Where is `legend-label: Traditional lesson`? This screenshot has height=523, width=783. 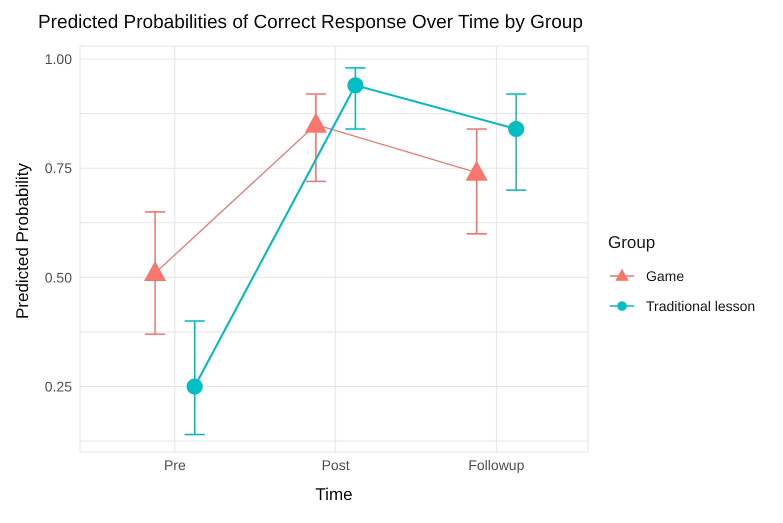
legend-label: Traditional lesson is located at coordinates (701, 306).